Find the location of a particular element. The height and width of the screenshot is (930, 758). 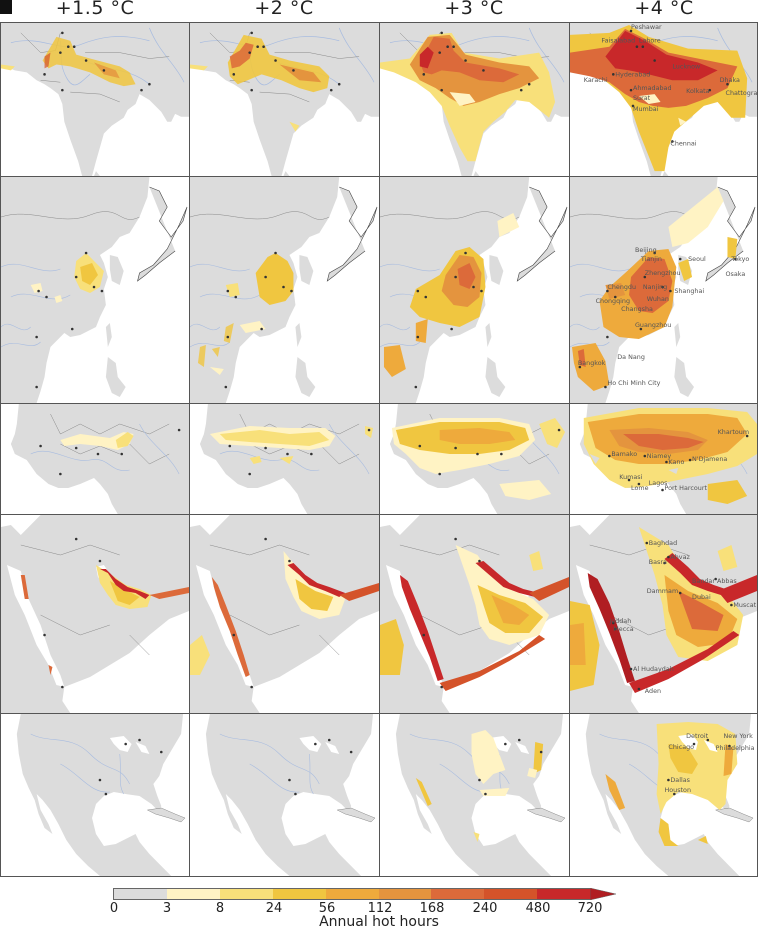

city-label-guangzhou: Guangzhou is located at coordinates (653, 325).